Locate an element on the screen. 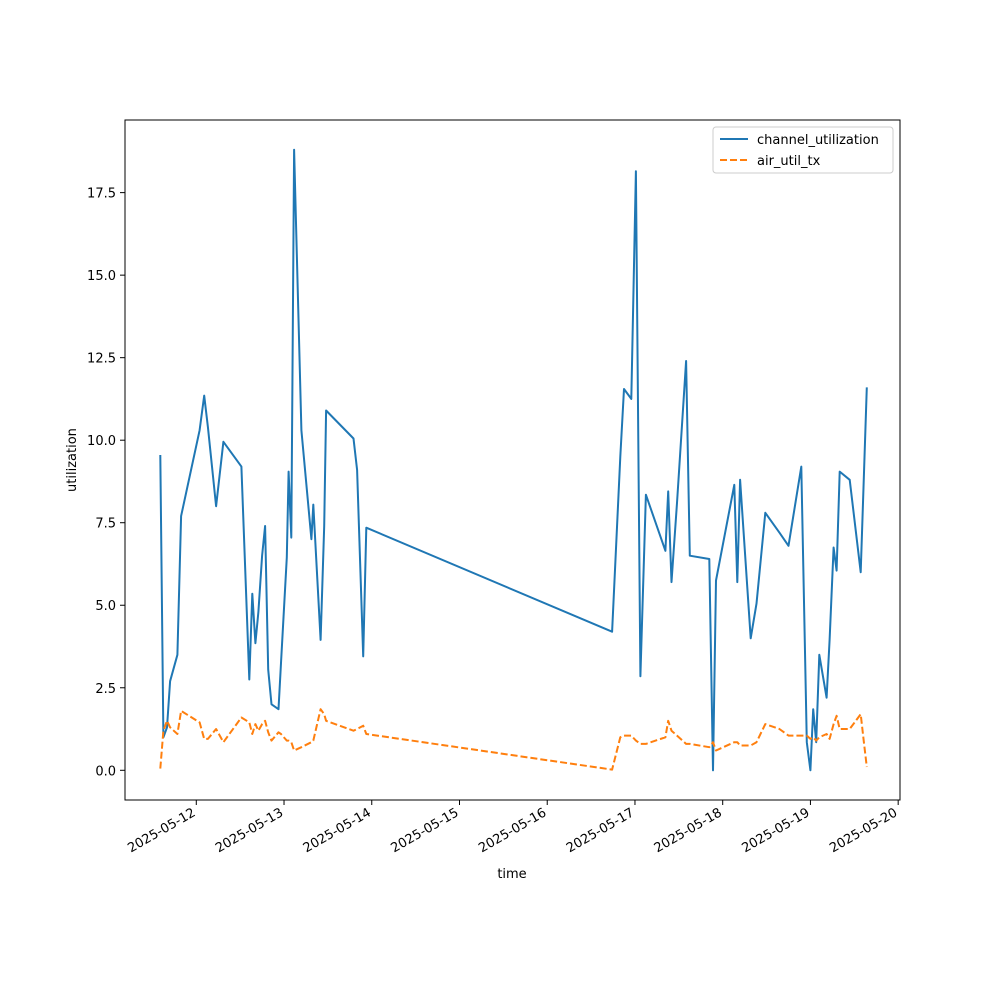  y-tick-label: 5.0 is located at coordinates (105, 606).